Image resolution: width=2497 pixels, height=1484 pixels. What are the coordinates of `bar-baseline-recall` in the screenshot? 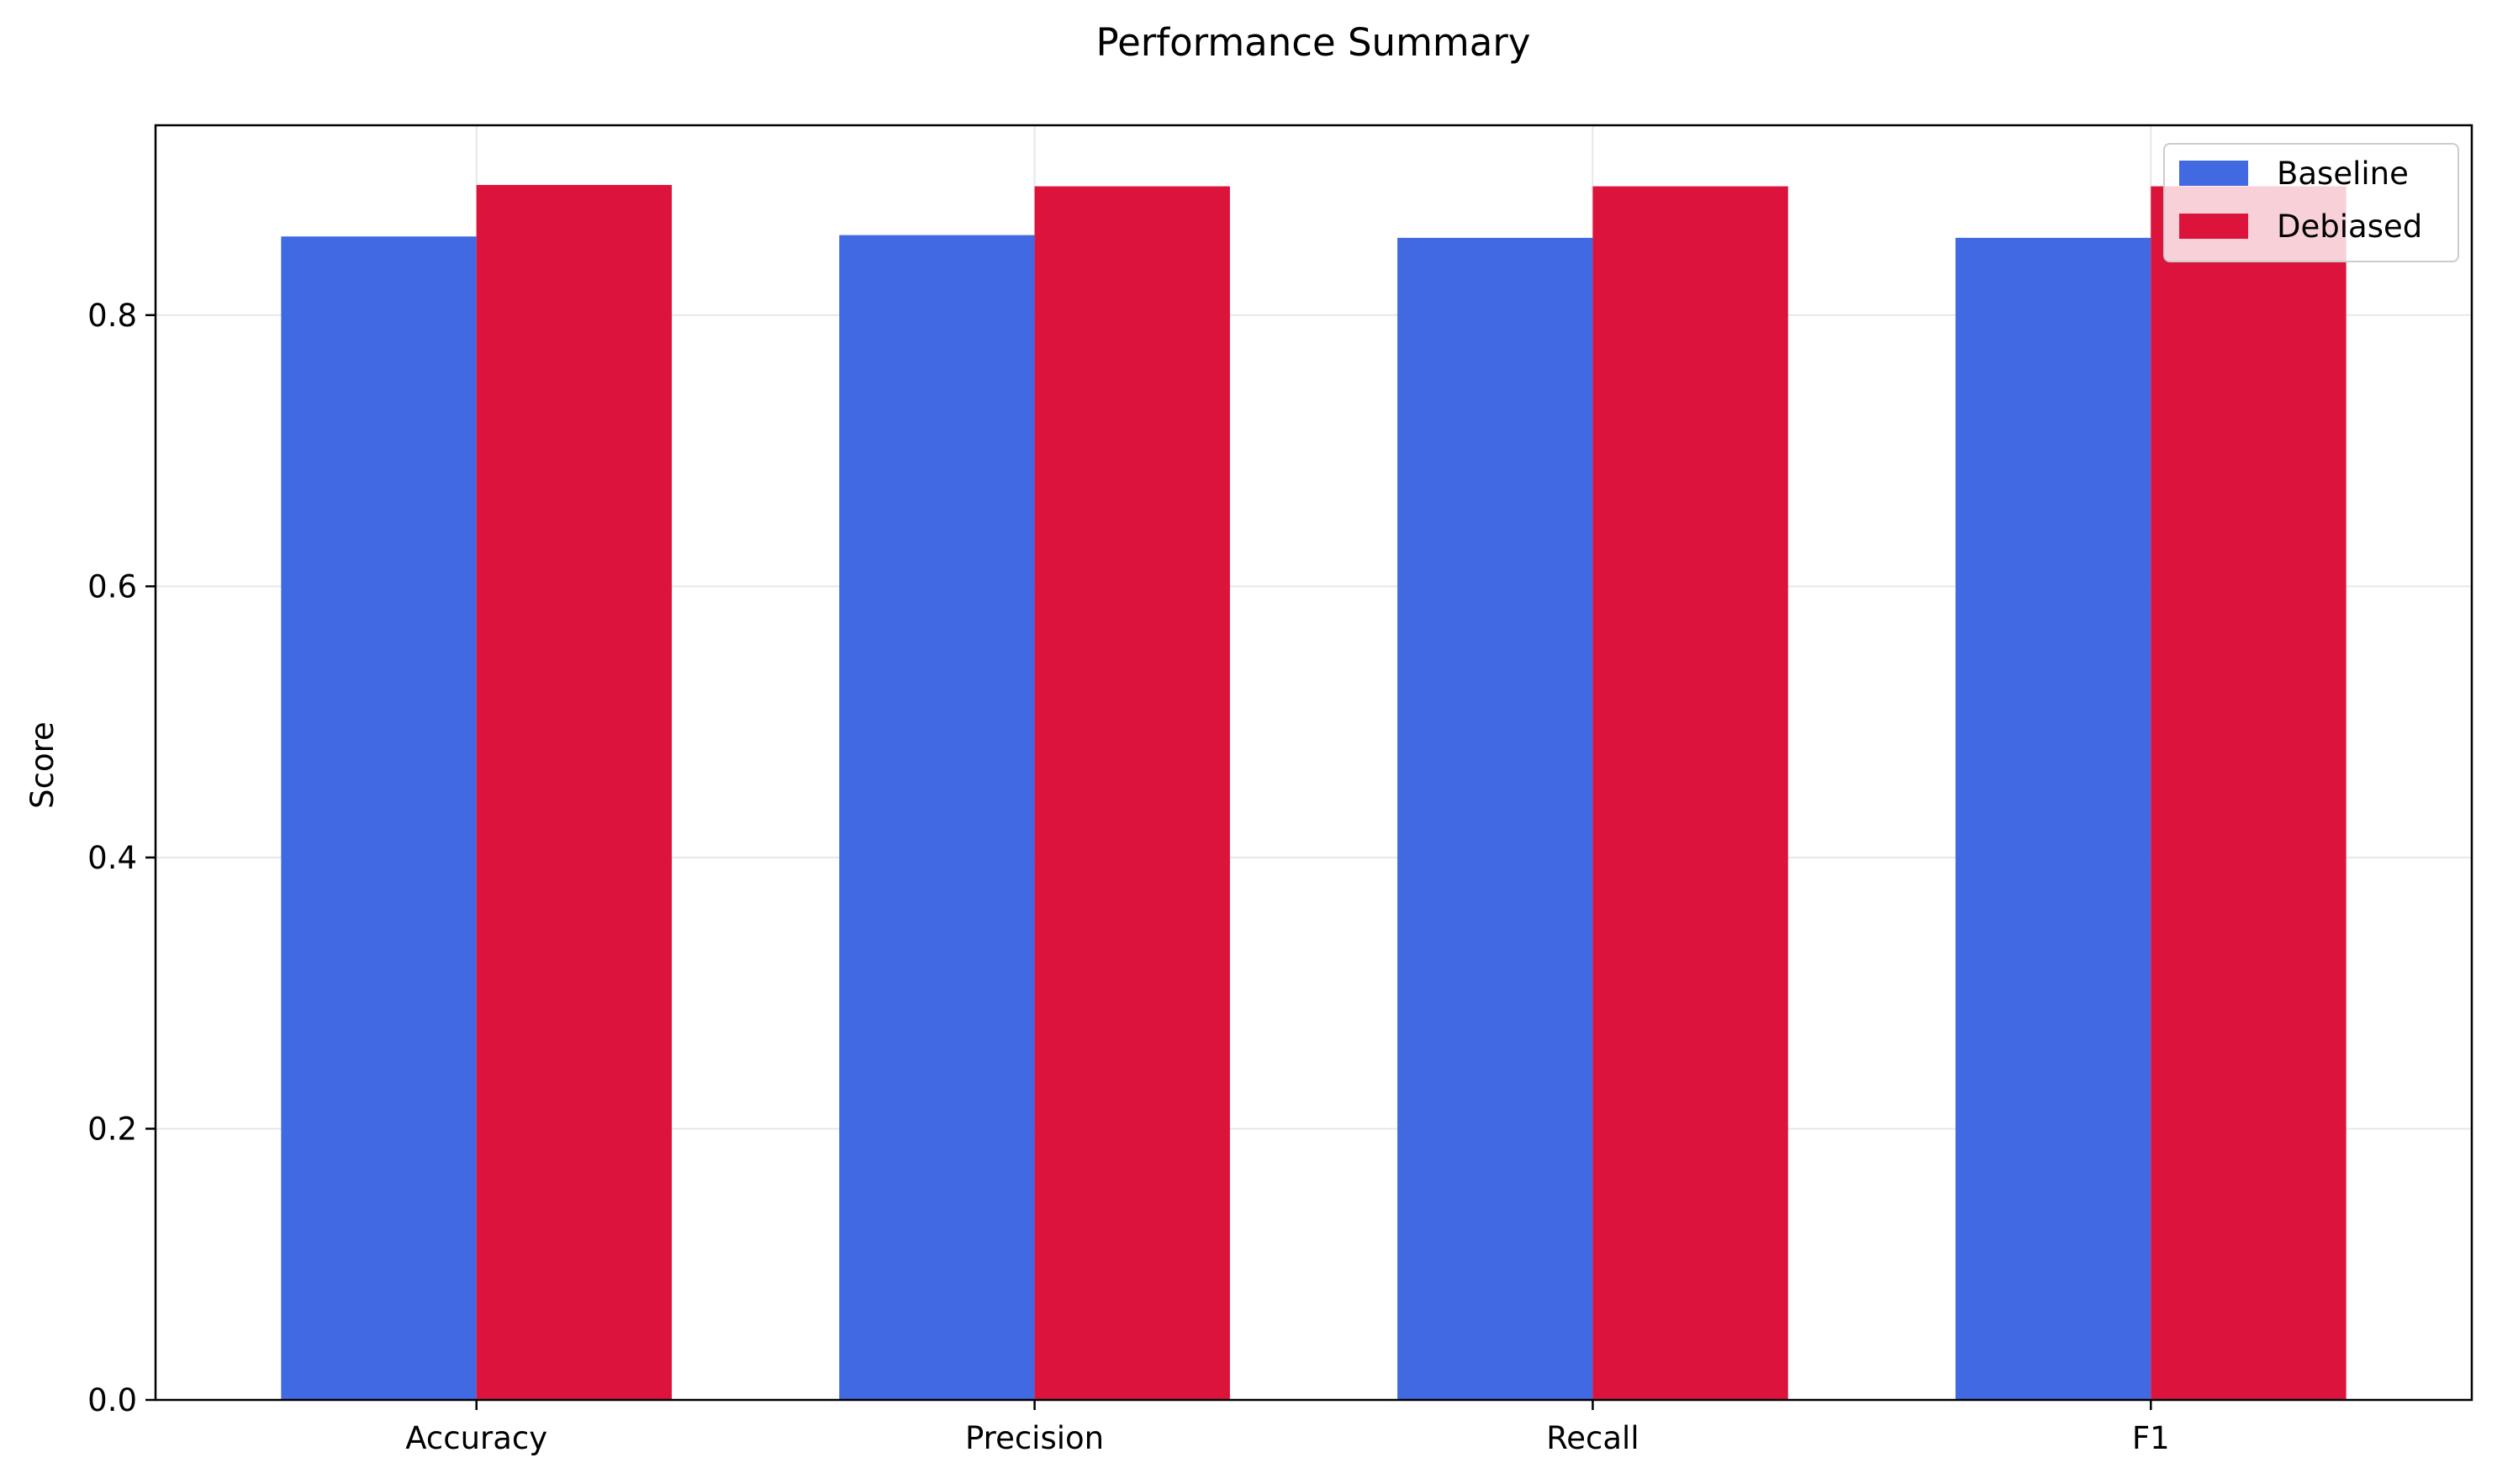 It's located at (1495, 818).